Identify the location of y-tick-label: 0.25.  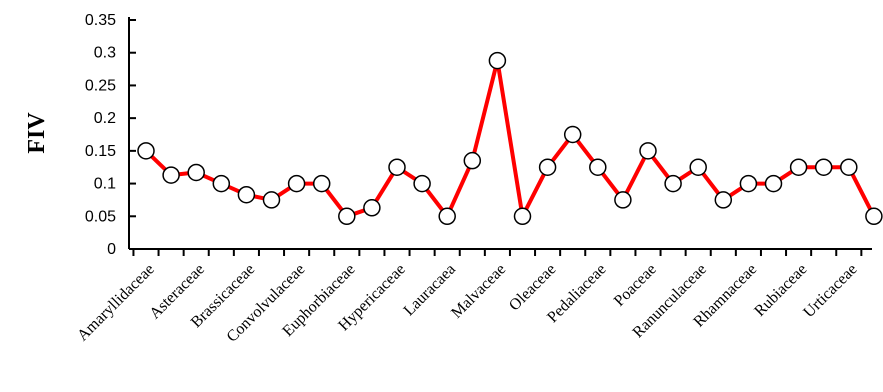
(100, 85).